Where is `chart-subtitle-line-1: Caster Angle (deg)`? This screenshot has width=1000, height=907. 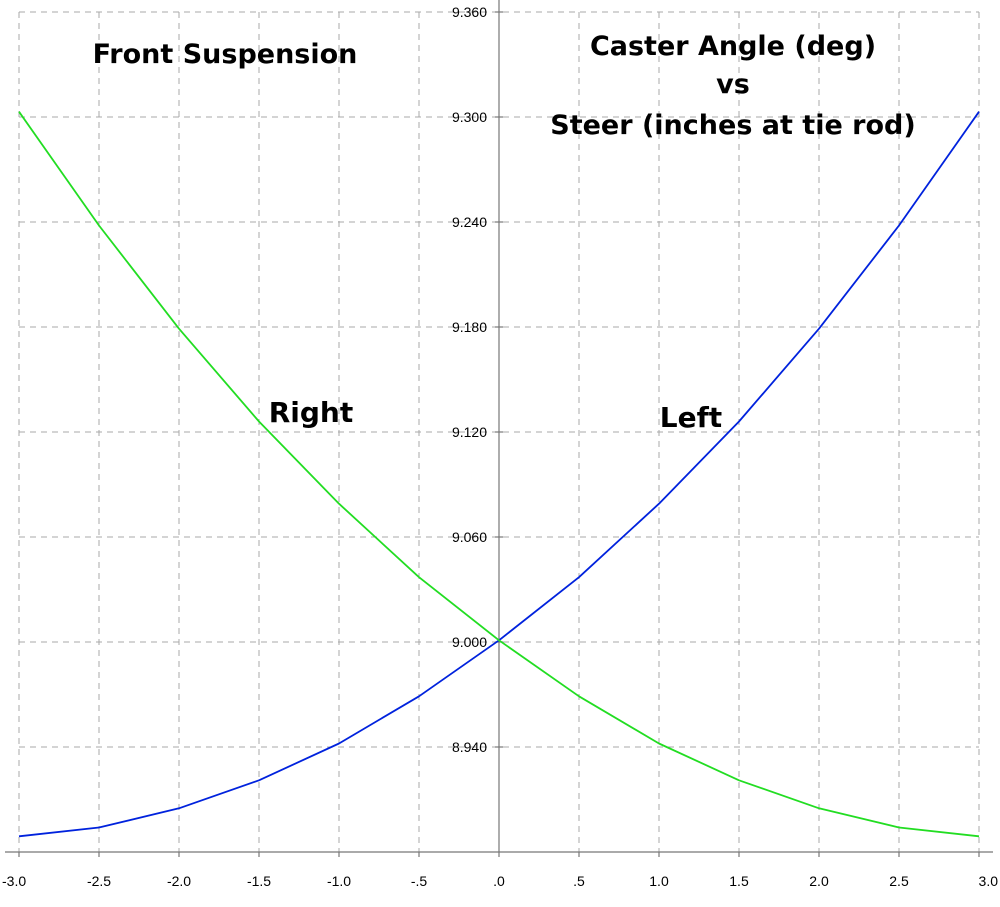
chart-subtitle-line-1: Caster Angle (deg) is located at coordinates (733, 46).